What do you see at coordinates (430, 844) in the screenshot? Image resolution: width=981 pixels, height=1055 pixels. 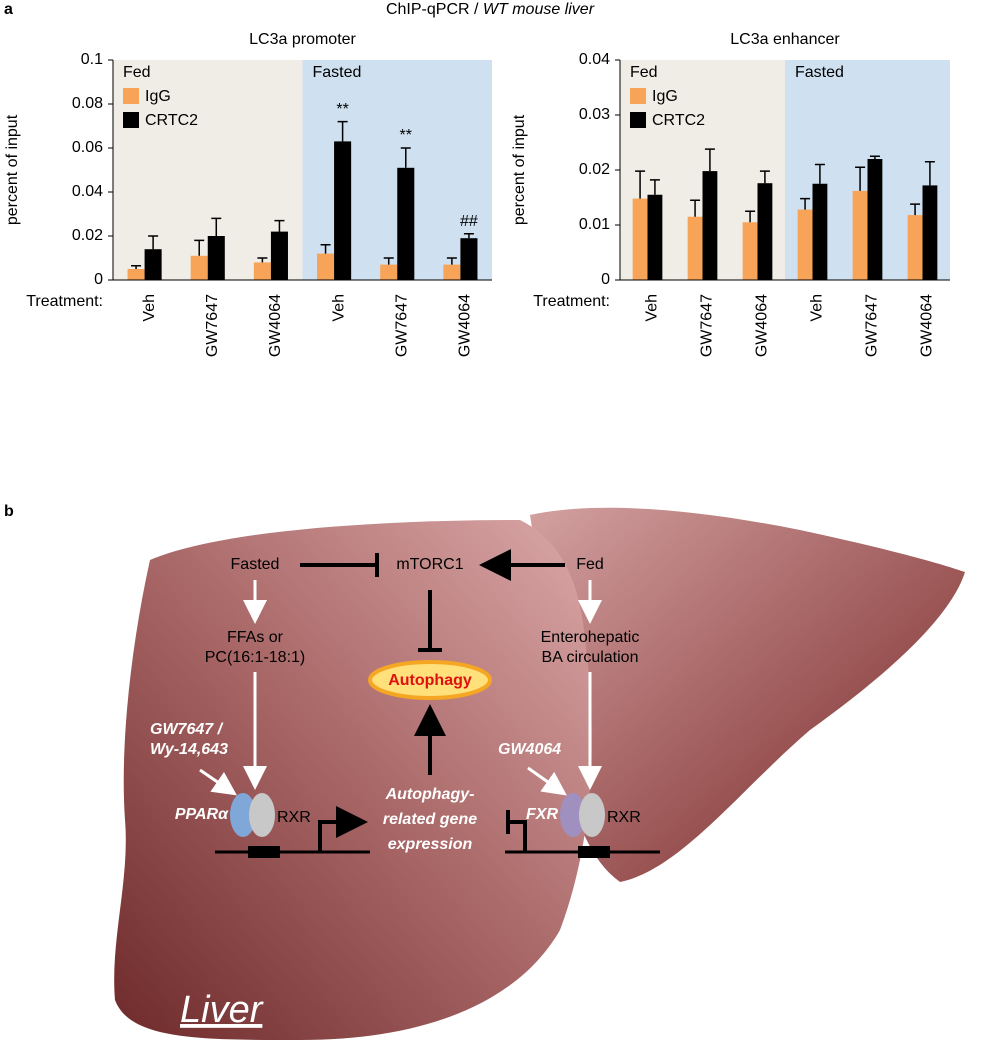 I see `node: expression` at bounding box center [430, 844].